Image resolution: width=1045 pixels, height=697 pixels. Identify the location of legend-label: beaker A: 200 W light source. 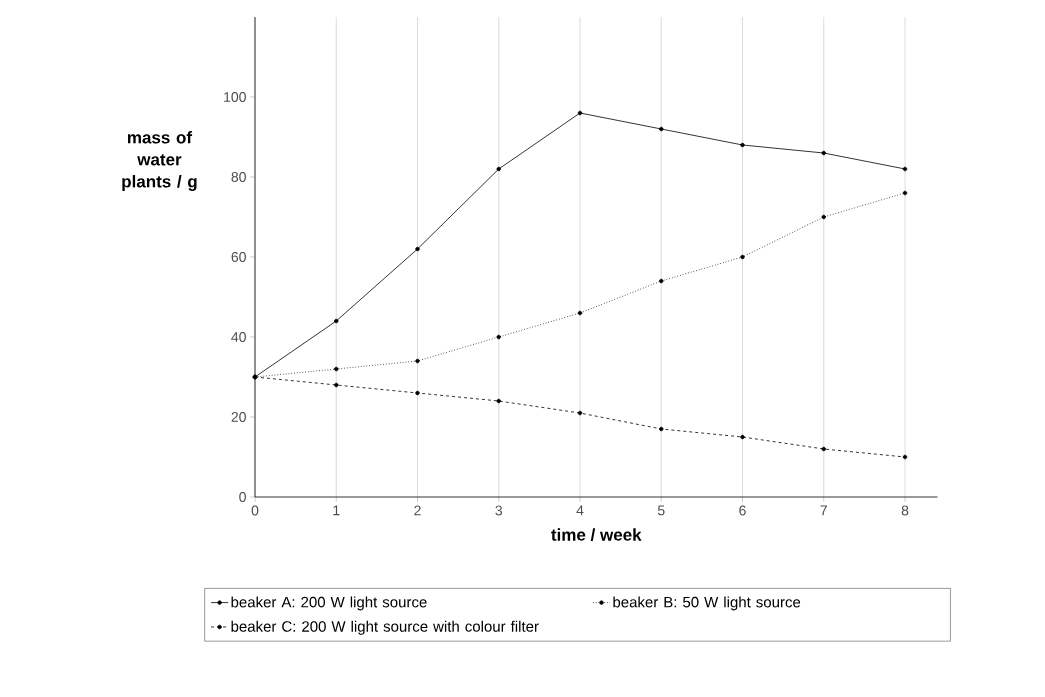
(329, 603).